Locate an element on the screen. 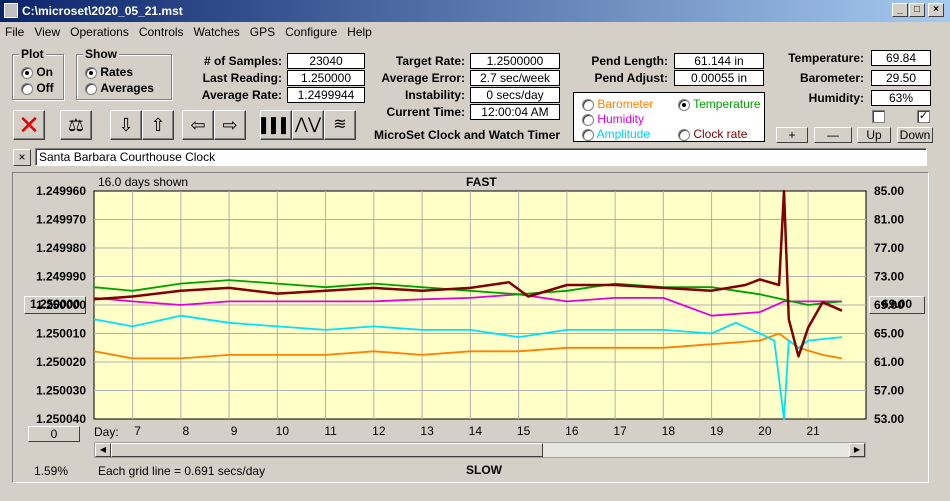 Image resolution: width=950 pixels, height=501 pixels. balance-button: ⚖ is located at coordinates (76, 125).